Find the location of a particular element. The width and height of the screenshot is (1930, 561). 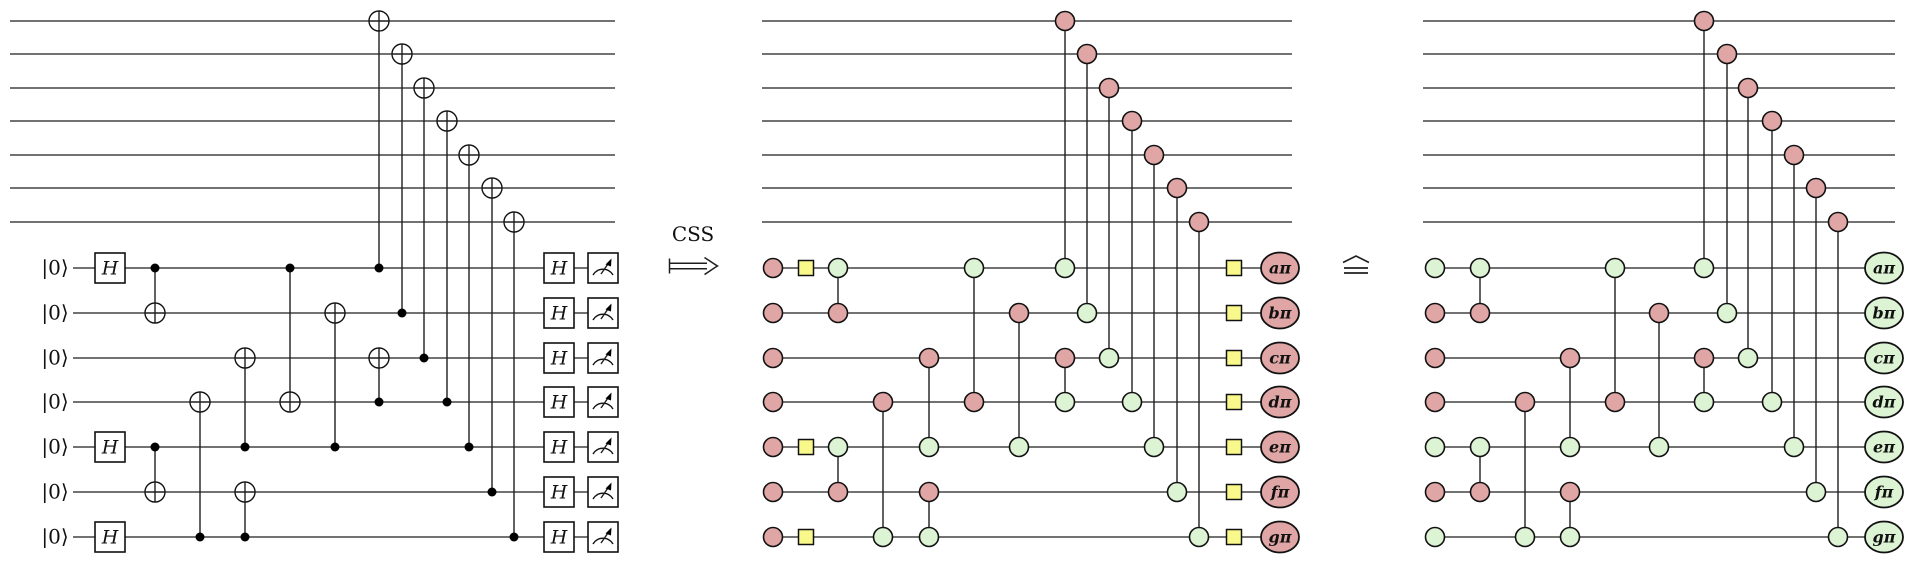

output-phase-label: bπ is located at coordinates (1280, 313).